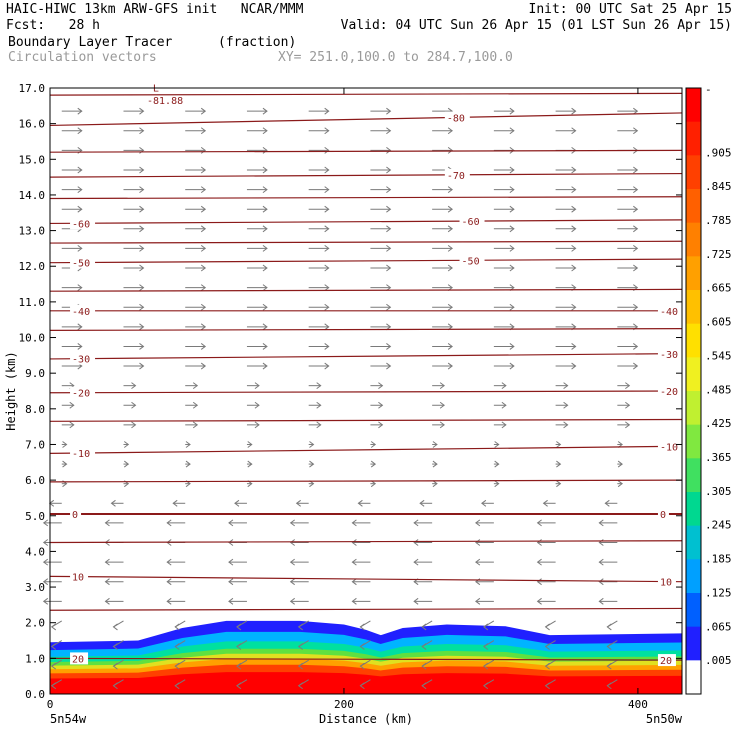 This screenshot has width=740, height=740. Describe the element at coordinates (32, 88) in the screenshot. I see `y-tick-label: 17.0` at that location.